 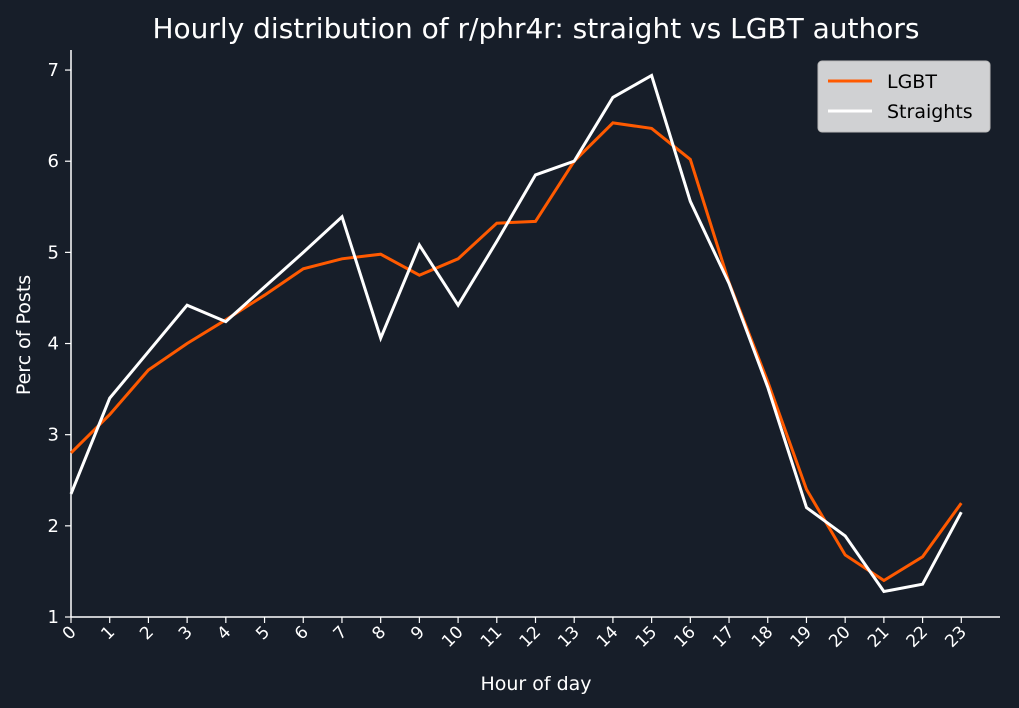 What do you see at coordinates (930, 112) in the screenshot?
I see `legend-label-straights: Straights` at bounding box center [930, 112].